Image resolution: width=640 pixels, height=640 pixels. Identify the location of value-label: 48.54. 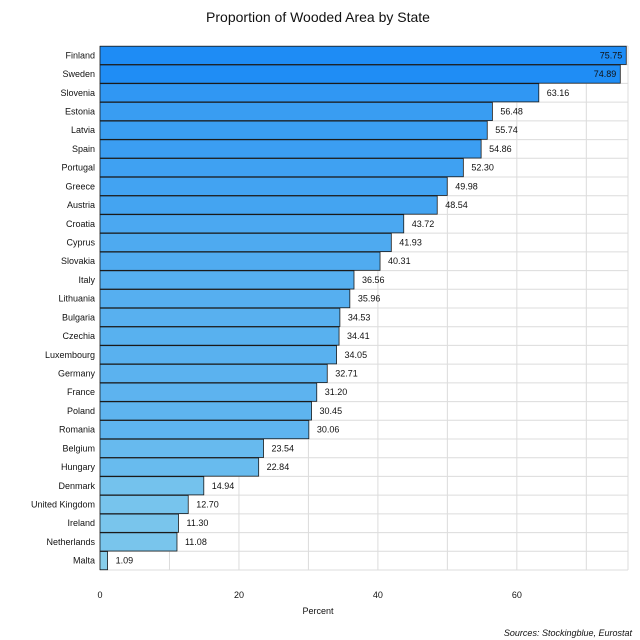
(456, 205).